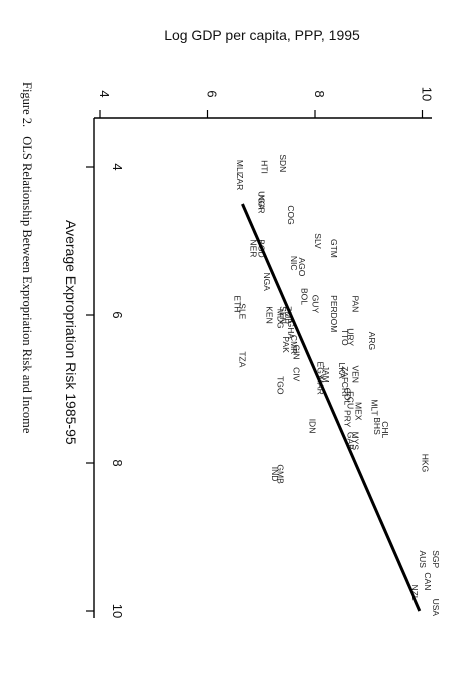 This screenshot has width=474, height=688. I want to click on x-tick-label: 6, so click(117, 314).